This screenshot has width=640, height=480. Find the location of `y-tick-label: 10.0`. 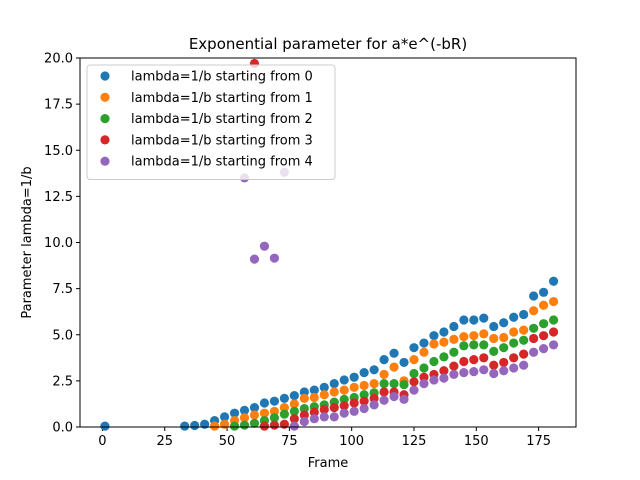

y-tick-label: 10.0 is located at coordinates (58, 243).